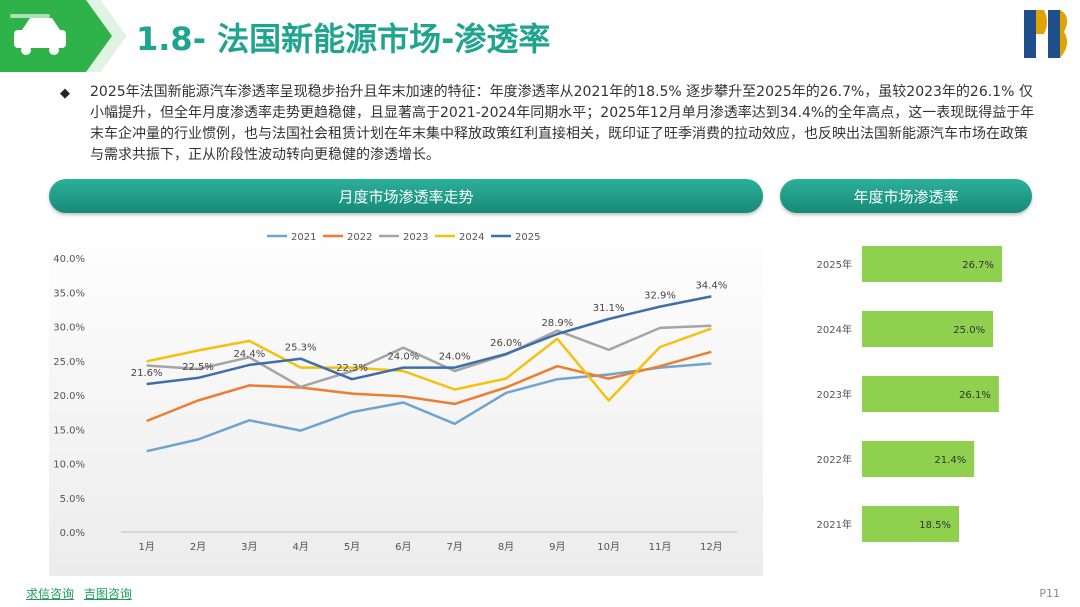 This screenshot has width=1080, height=607. What do you see at coordinates (72, 499) in the screenshot?
I see `y-tick-label: 5.0%` at bounding box center [72, 499].